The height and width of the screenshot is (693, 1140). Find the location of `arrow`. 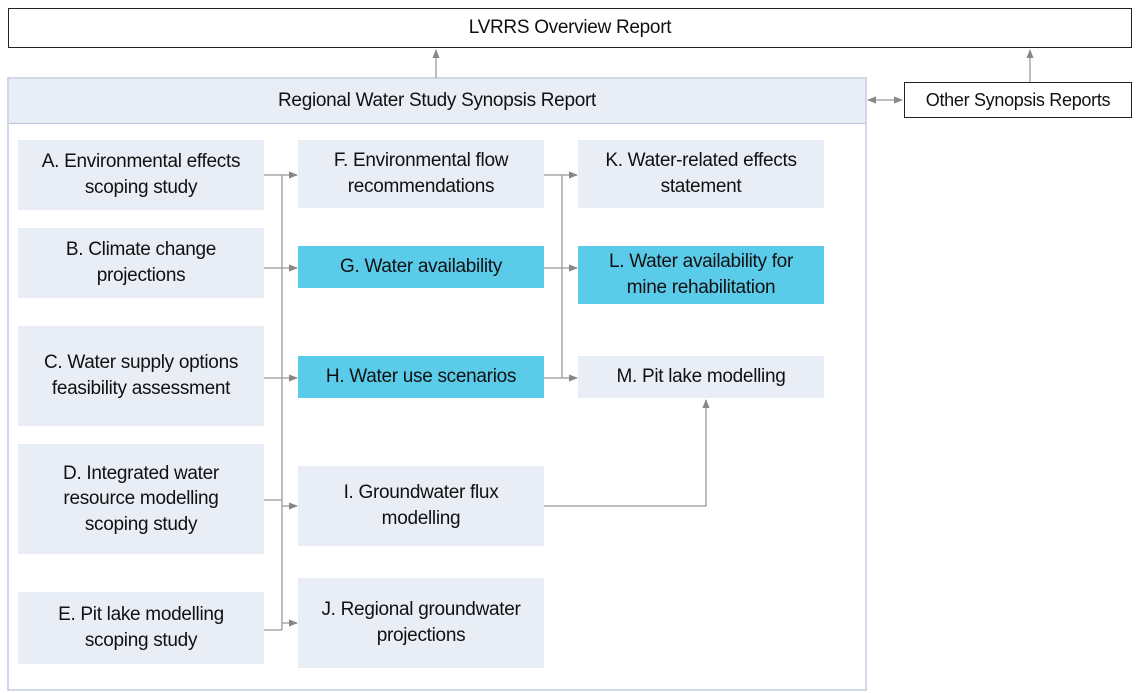

arrow is located at coordinates (627, 453).